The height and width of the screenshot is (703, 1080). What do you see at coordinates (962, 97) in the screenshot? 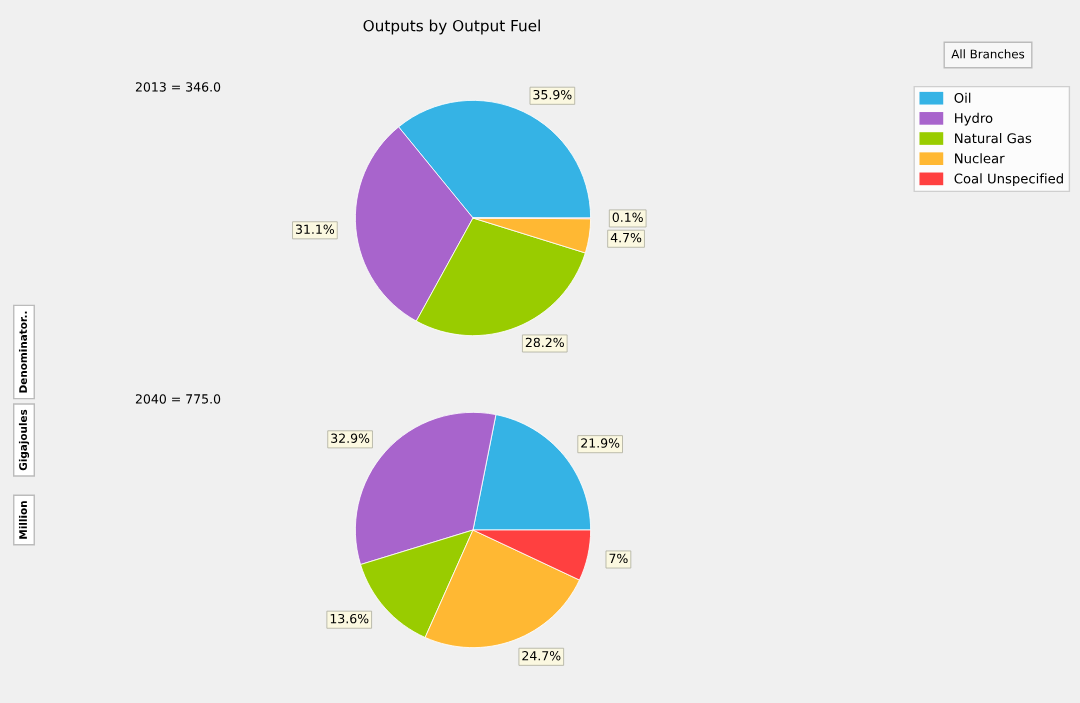
I see `legend-label: Oil` at bounding box center [962, 97].